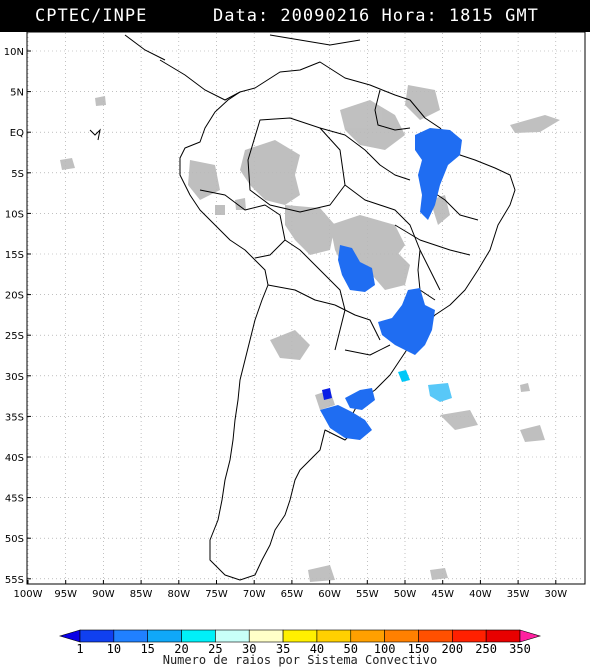 This screenshot has width=600, height=670. I want to click on lat-label: 5S, so click(17, 174).